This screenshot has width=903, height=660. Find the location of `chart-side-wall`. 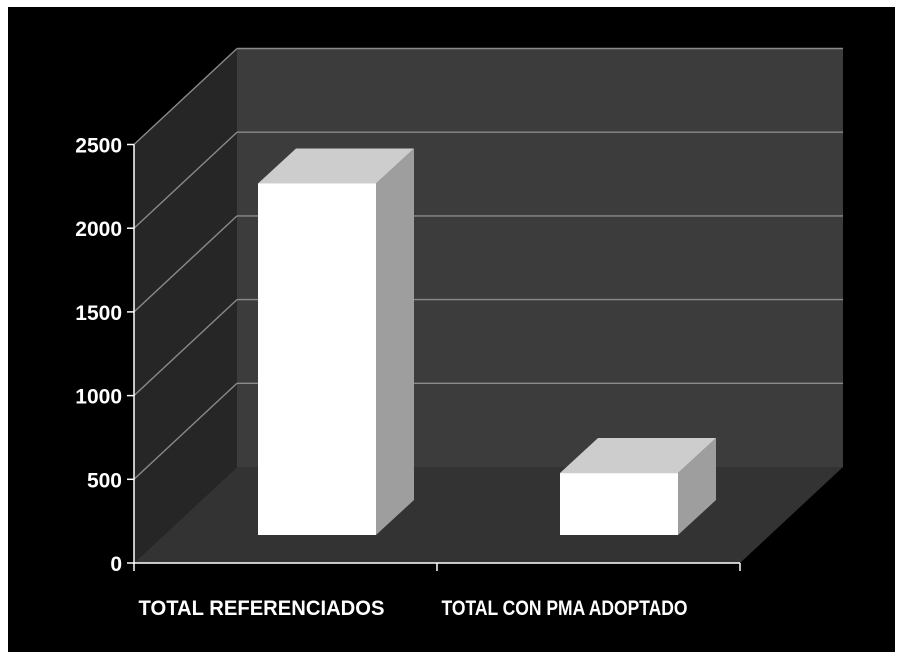

chart-side-wall is located at coordinates (185, 305).